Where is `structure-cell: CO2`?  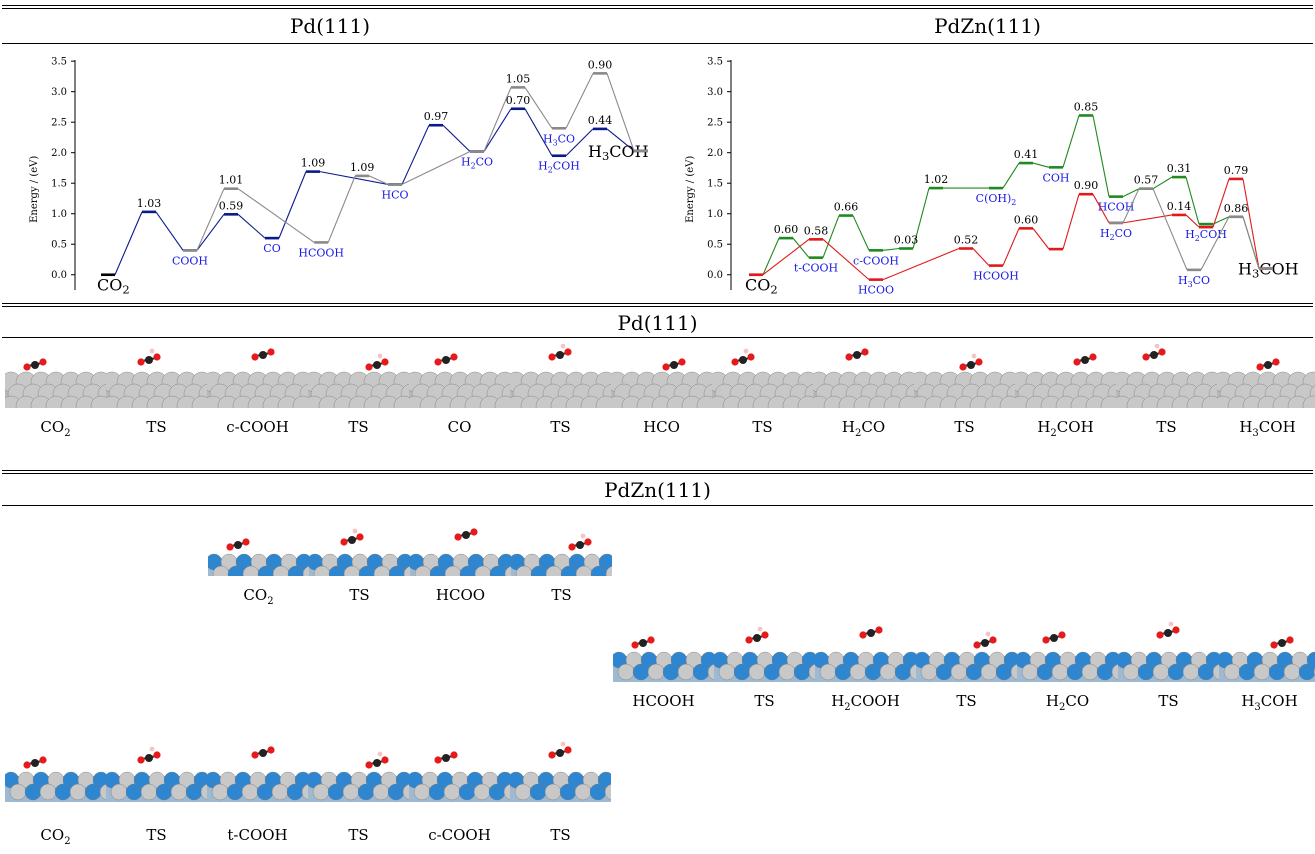 structure-cell: CO2 is located at coordinates (55, 795).